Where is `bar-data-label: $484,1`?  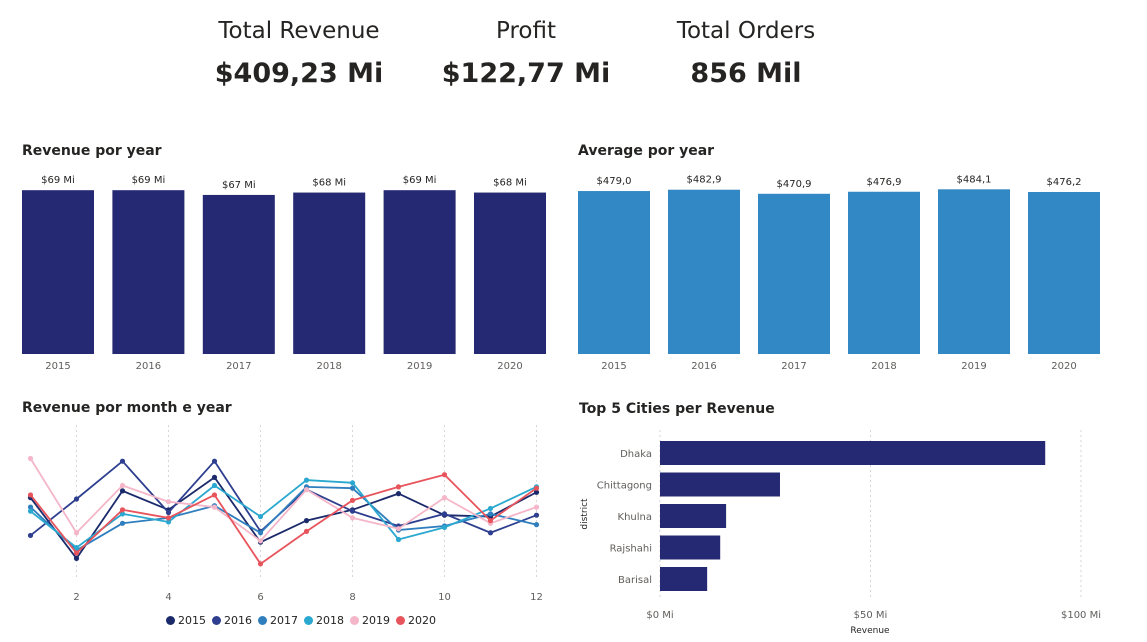 bar-data-label: $484,1 is located at coordinates (974, 179).